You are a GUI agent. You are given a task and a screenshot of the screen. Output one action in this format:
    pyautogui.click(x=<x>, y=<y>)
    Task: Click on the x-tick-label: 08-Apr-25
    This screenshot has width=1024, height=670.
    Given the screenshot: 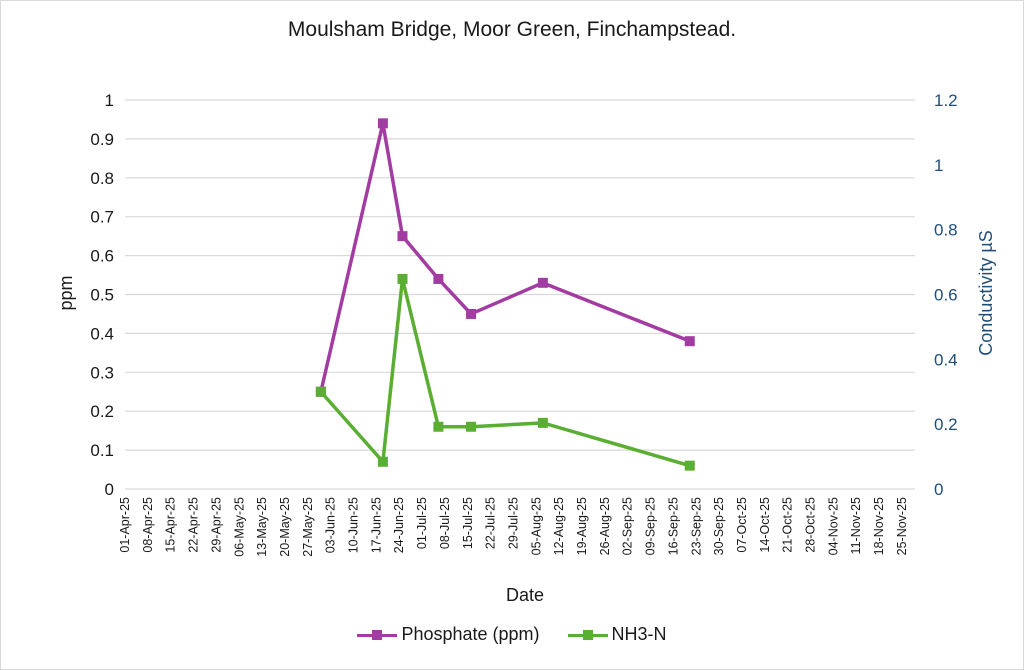 What is the action you would take?
    pyautogui.click(x=148, y=525)
    